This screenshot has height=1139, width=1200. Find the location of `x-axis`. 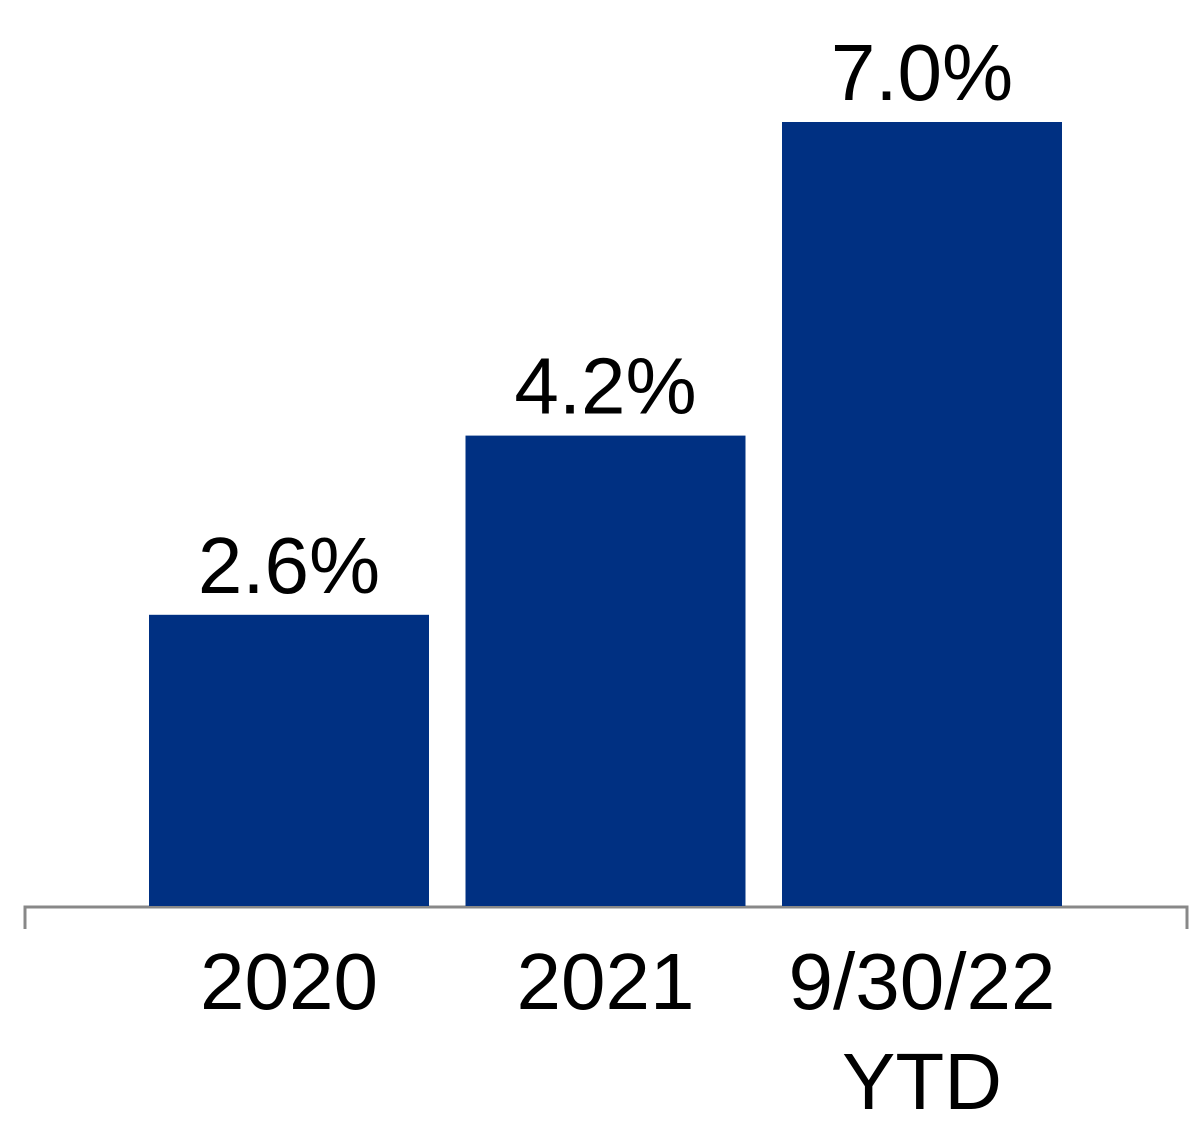

x-axis is located at coordinates (606, 917).